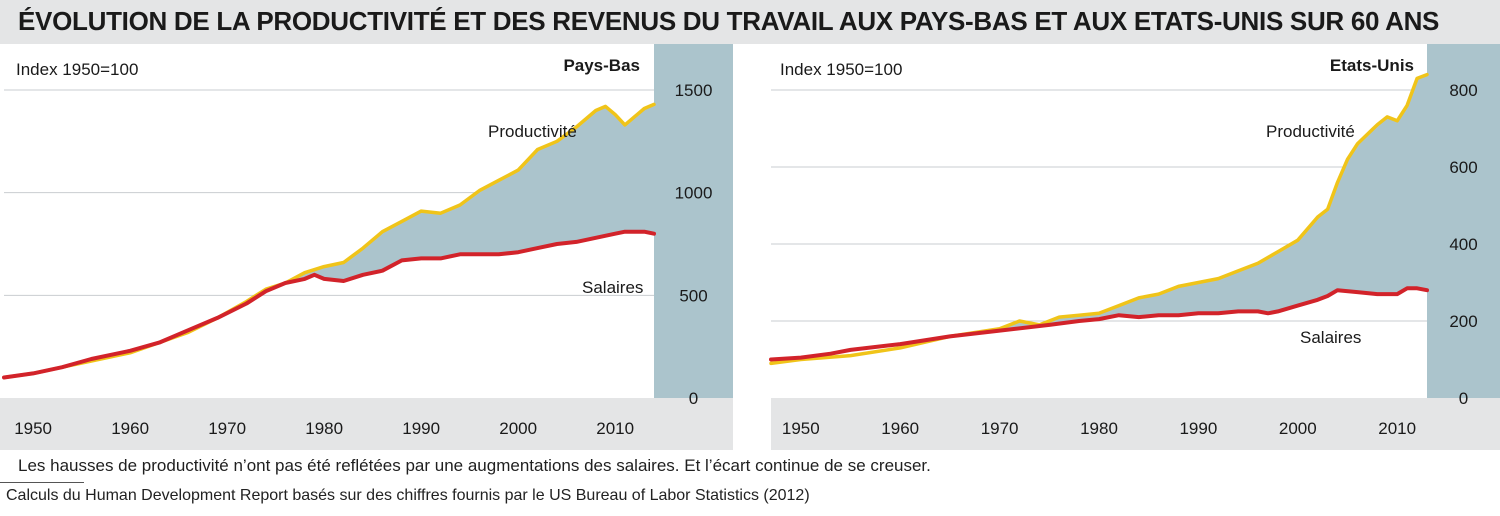 Image resolution: width=1500 pixels, height=516 pixels. I want to click on y-tick-label: 500, so click(693, 295).